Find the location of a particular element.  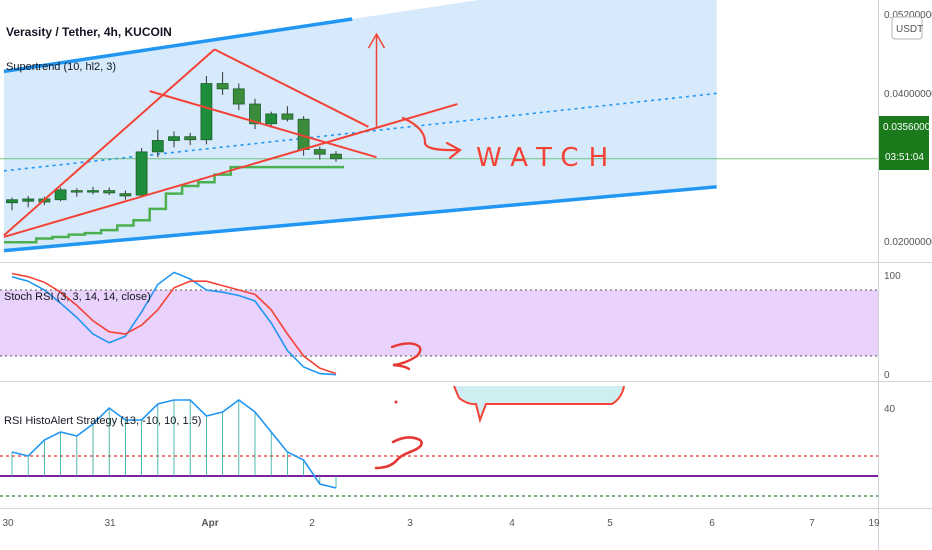

time-tick: 2 is located at coordinates (312, 523).